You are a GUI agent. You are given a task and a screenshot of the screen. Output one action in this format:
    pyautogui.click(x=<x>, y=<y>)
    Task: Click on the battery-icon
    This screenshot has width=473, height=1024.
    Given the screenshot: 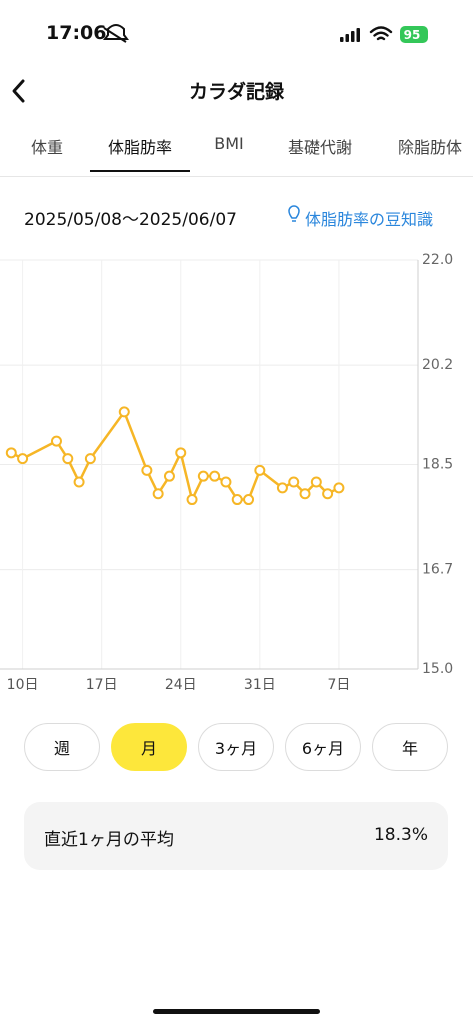 What is the action you would take?
    pyautogui.click(x=414, y=34)
    